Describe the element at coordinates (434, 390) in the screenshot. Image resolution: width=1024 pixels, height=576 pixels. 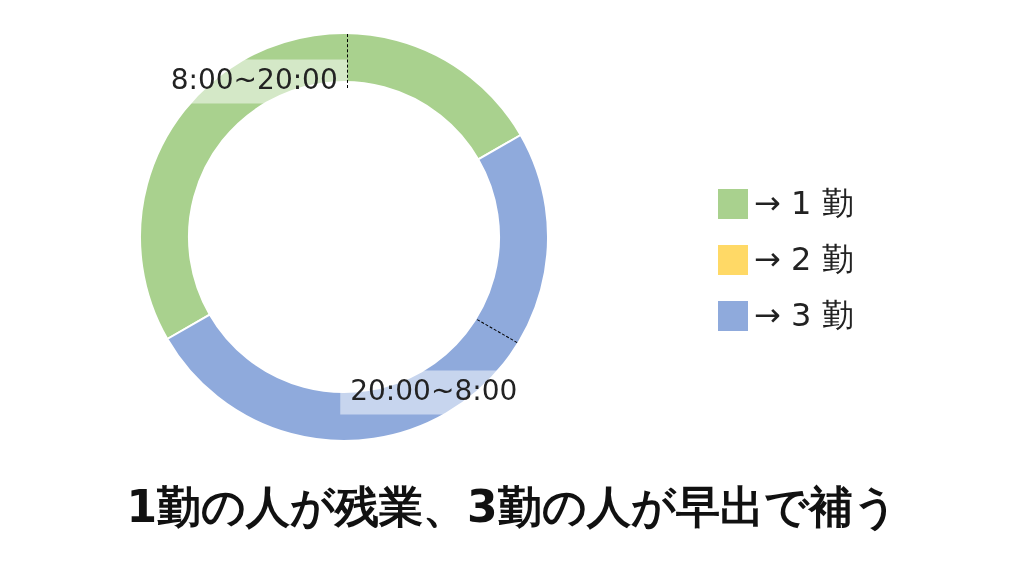
I see `data-label: 20:00~8:00` at that location.